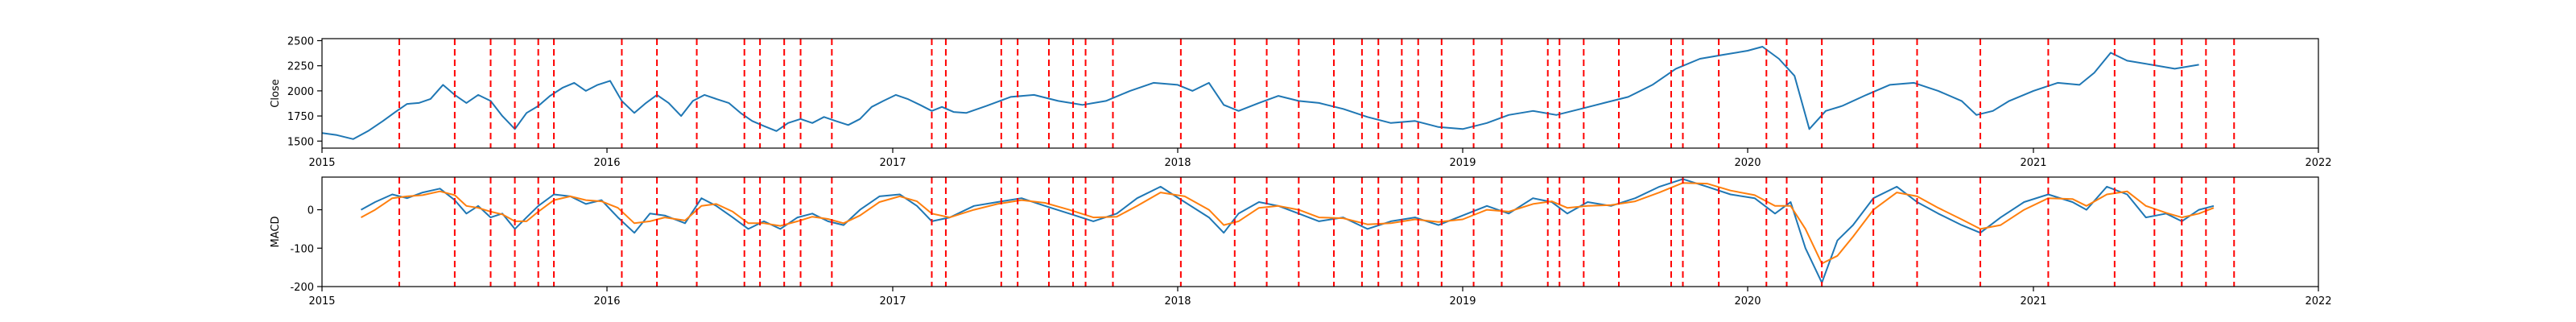 This screenshot has width=2576, height=322. Describe the element at coordinates (276, 232) in the screenshot. I see `y-axis-label: MACD` at that location.